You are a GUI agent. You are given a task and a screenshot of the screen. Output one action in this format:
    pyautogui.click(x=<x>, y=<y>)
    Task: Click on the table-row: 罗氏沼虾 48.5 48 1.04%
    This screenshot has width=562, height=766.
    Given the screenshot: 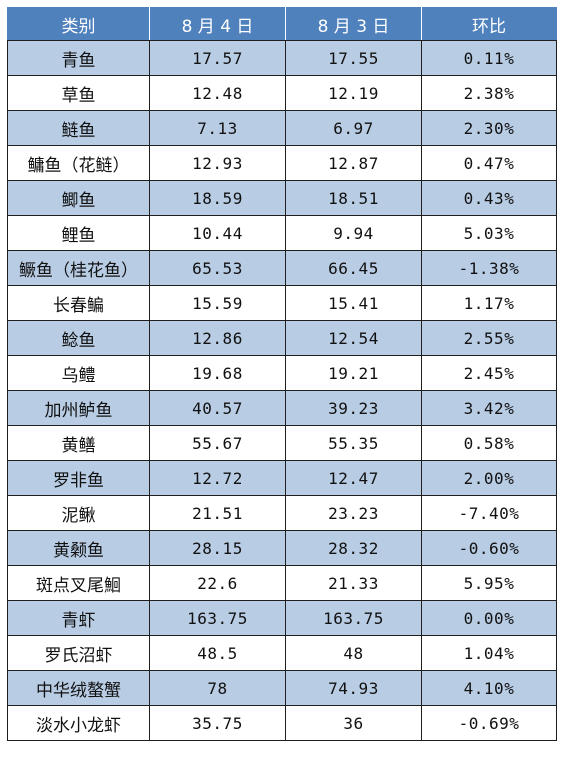 What is the action you would take?
    pyautogui.click(x=282, y=653)
    